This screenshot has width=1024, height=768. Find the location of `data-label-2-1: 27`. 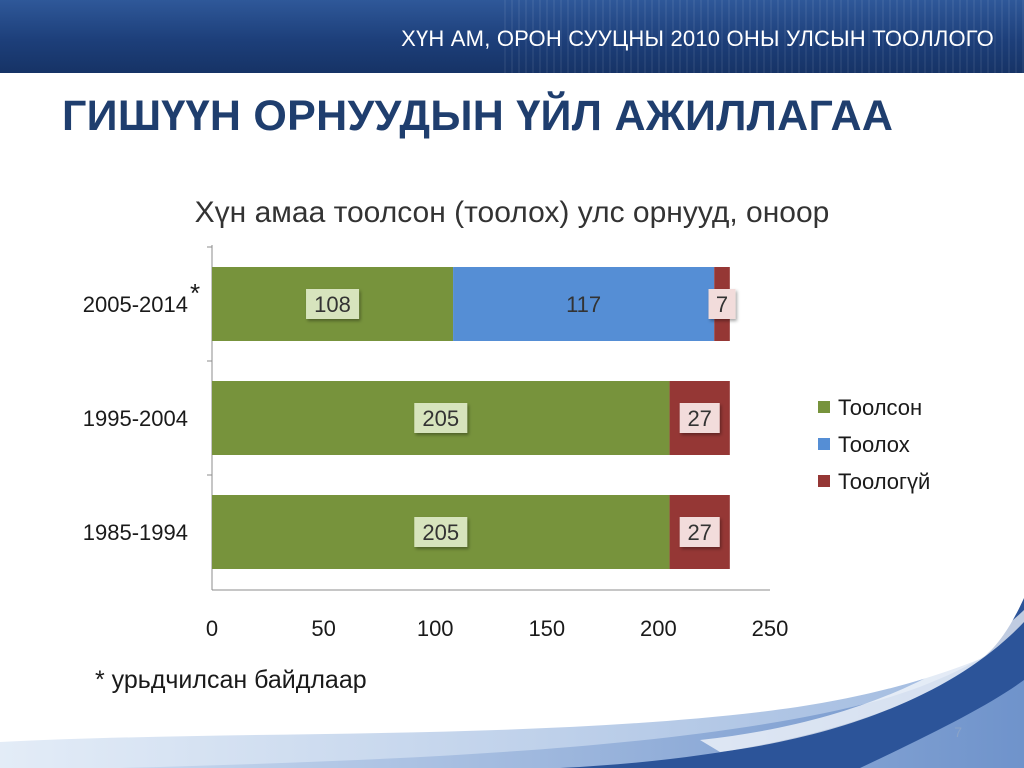

data-label-2-1: 27 is located at coordinates (699, 418).